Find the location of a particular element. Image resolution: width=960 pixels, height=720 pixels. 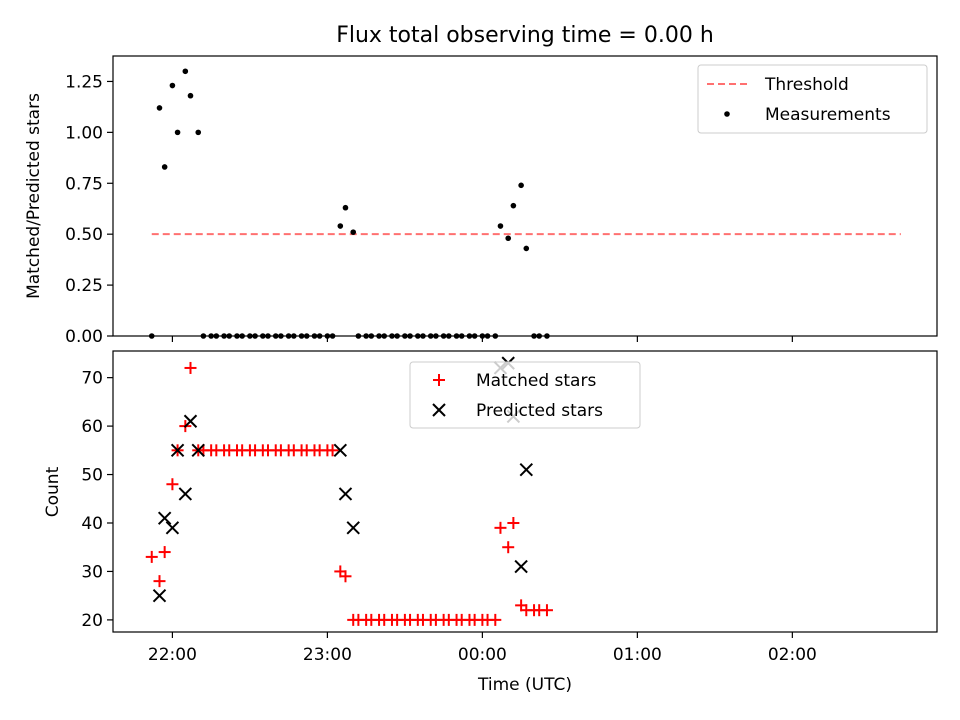

measurement-y-tick-label: 1.00 is located at coordinates (84, 133).